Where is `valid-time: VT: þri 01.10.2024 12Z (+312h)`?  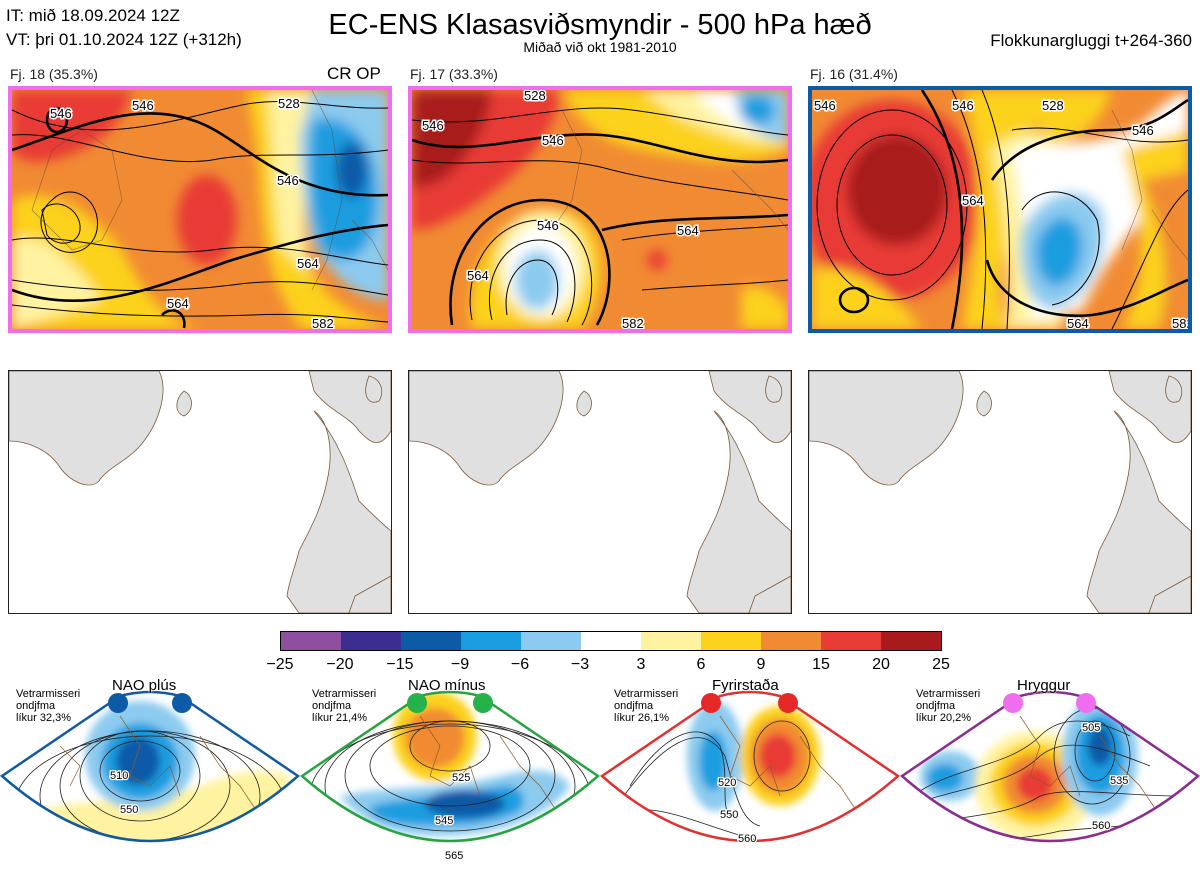 valid-time: VT: þri 01.10.2024 12Z (+312h) is located at coordinates (124, 39).